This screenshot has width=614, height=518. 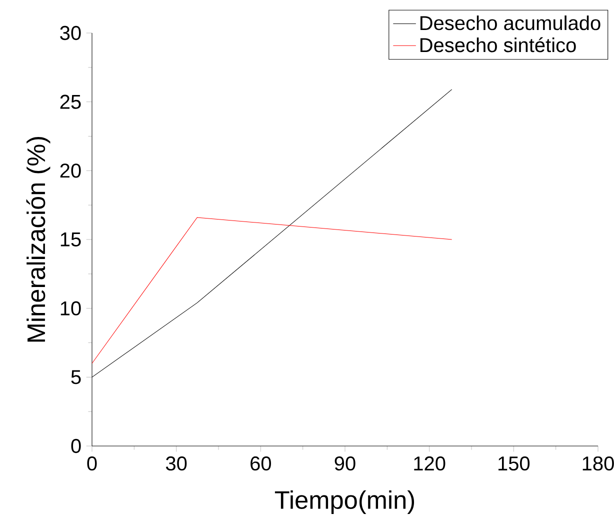 What do you see at coordinates (344, 502) in the screenshot?
I see `x-axis-title: Tiempo(min)` at bounding box center [344, 502].